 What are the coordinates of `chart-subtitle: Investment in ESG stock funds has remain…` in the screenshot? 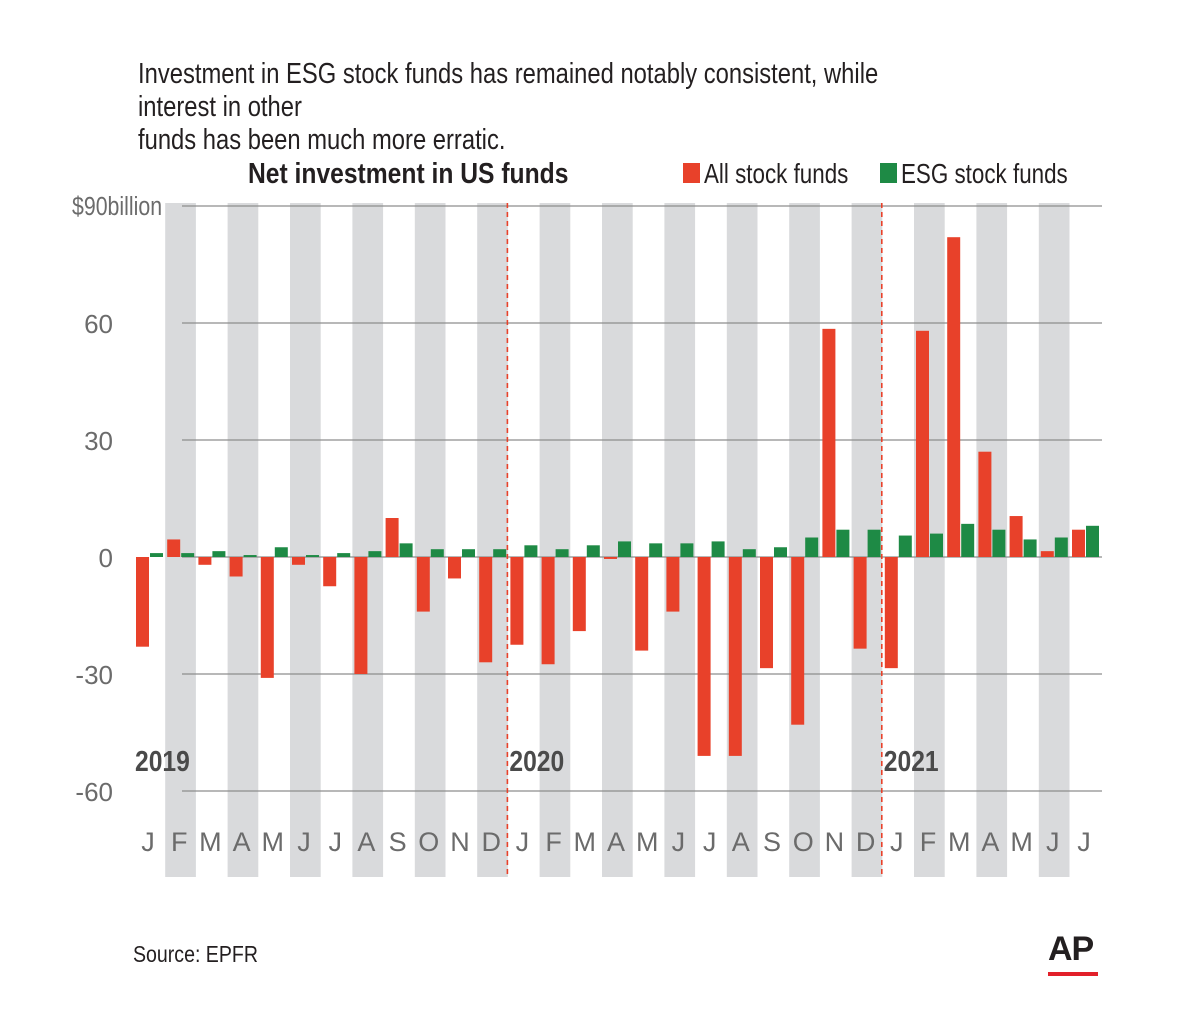 It's located at (508, 107).